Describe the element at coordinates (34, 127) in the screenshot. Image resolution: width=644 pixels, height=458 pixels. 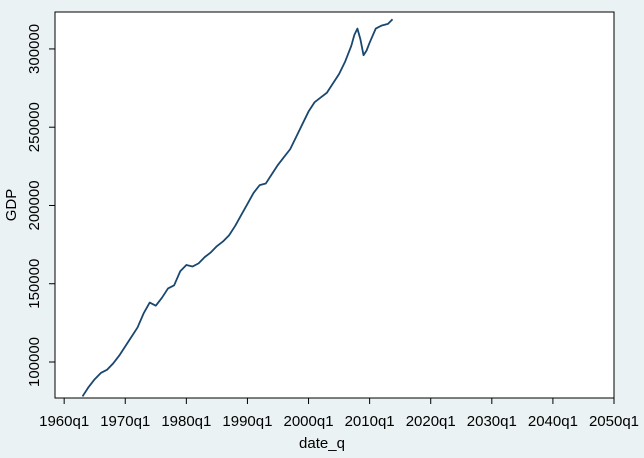
I see `y-tick-label: 250000` at that location.